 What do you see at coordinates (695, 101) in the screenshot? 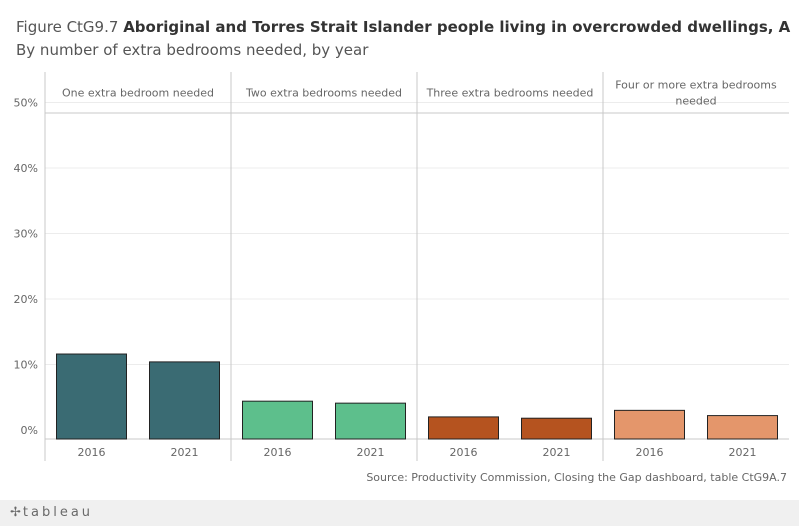
I see `panel-label: needed` at bounding box center [695, 101].